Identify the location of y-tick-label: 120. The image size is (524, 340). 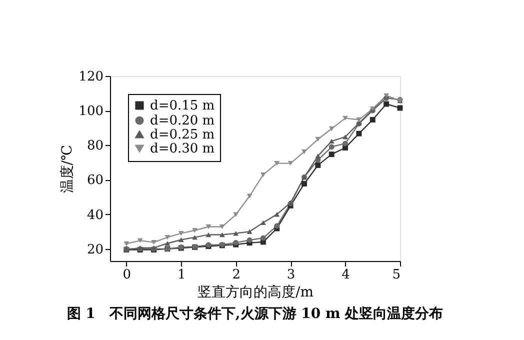
(91, 77).